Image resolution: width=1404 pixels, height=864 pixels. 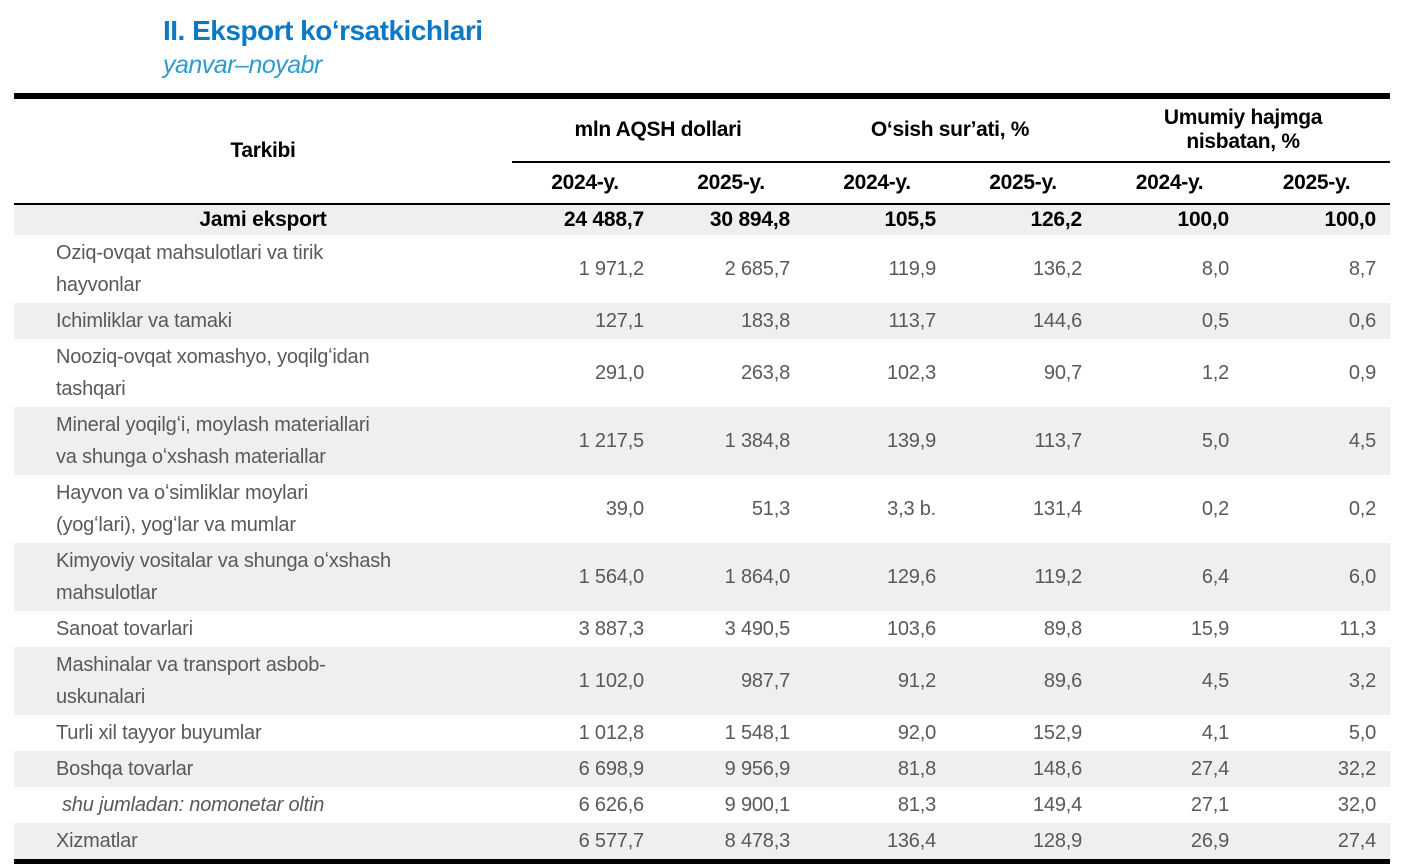 I want to click on year-header-mln-2024: 2024-y., so click(x=585, y=183).